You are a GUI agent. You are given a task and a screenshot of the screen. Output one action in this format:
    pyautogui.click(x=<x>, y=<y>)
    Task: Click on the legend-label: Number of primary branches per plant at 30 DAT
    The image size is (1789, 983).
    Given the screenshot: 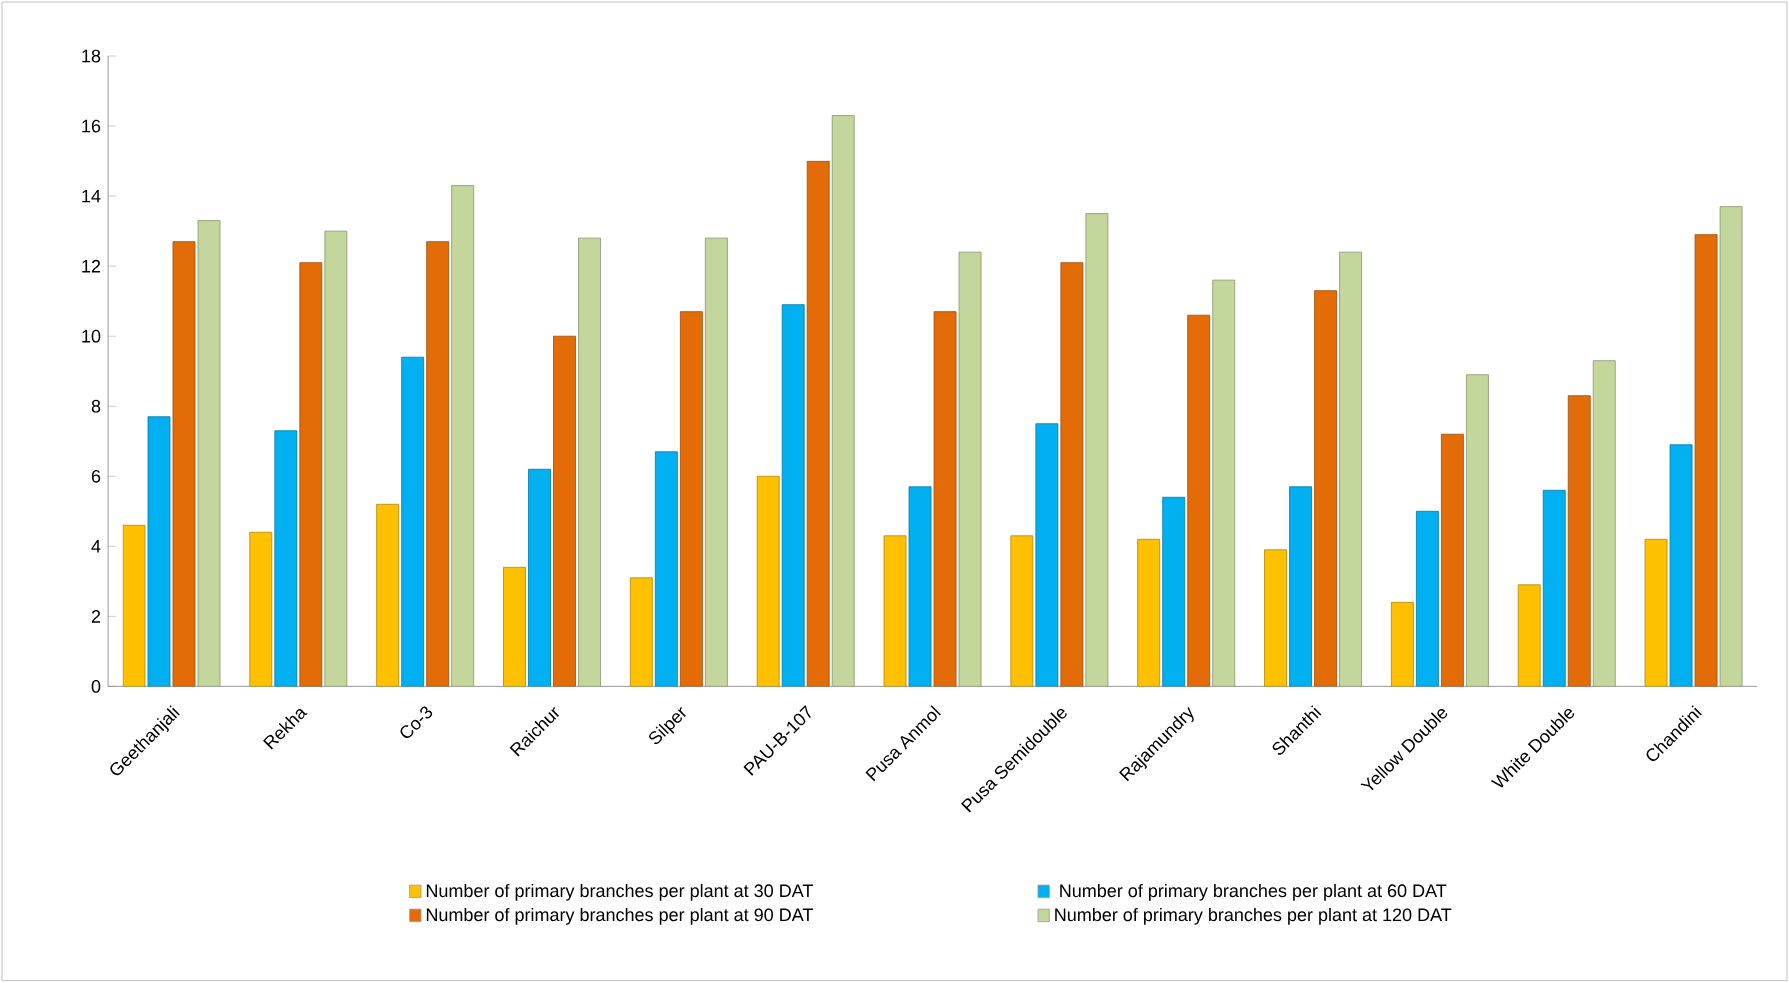 What is the action you would take?
    pyautogui.click(x=619, y=892)
    